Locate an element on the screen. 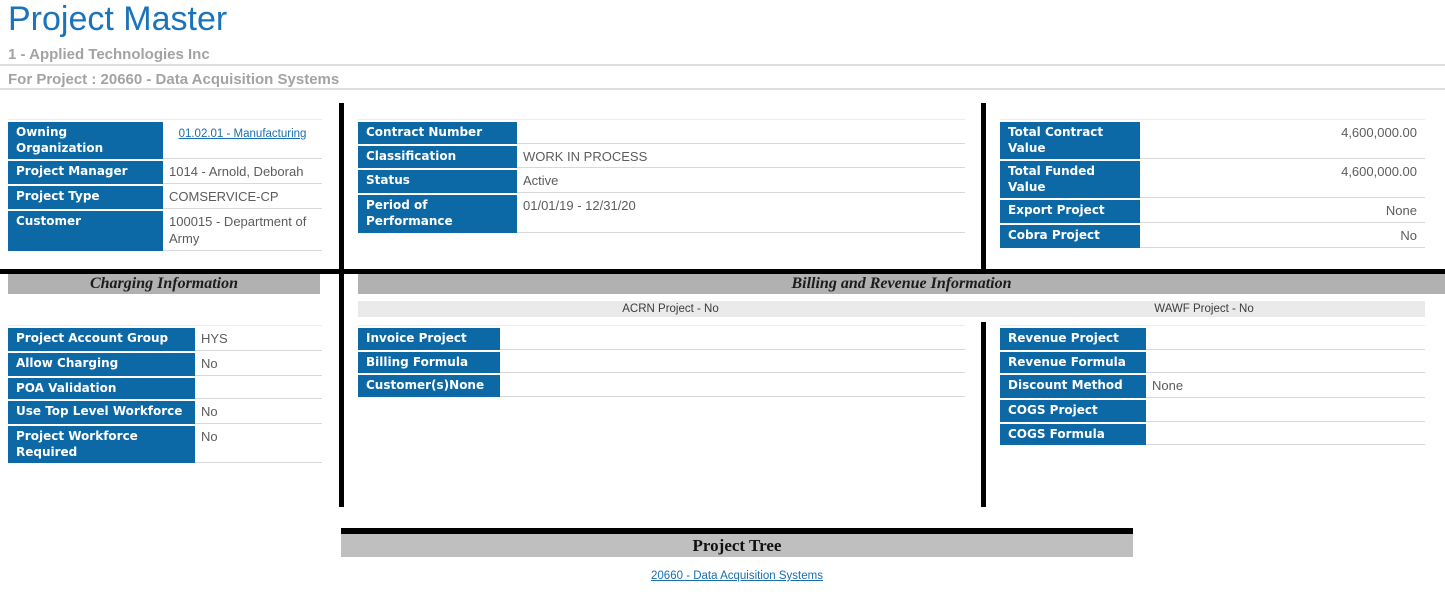 The image size is (1445, 608). table-row: Allow Charging No is located at coordinates (165, 364).